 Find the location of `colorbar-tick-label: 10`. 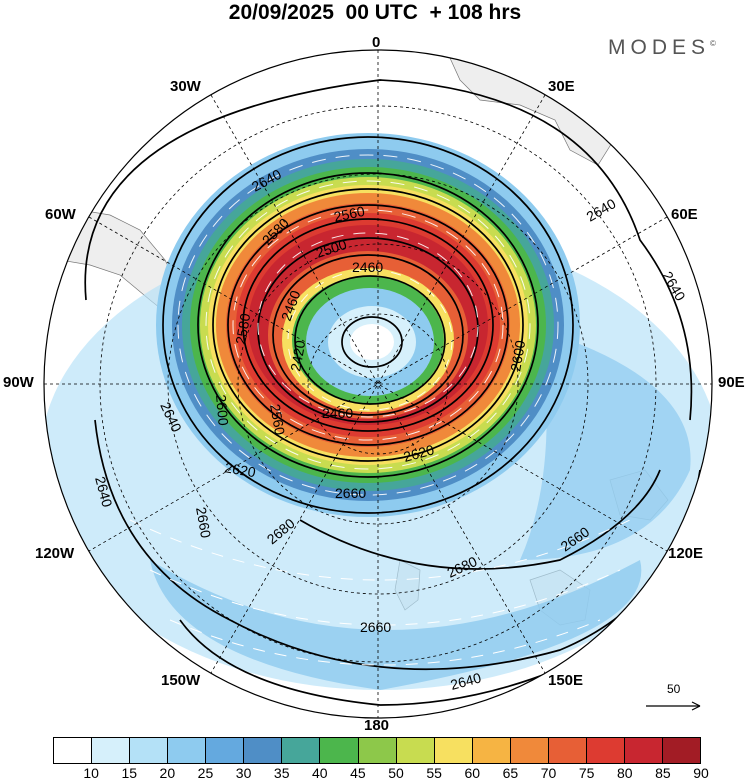

colorbar-tick-label: 10 is located at coordinates (91, 773).